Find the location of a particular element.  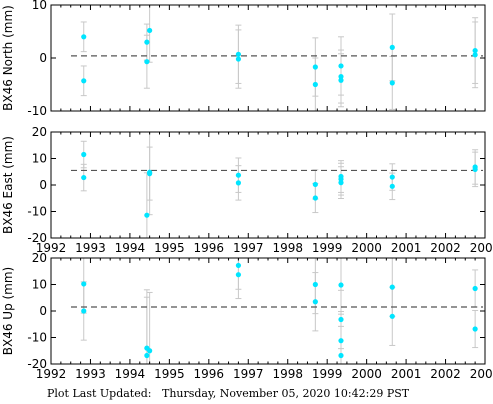

y-axis-label: BX46 Up (mm) is located at coordinates (8, 311).